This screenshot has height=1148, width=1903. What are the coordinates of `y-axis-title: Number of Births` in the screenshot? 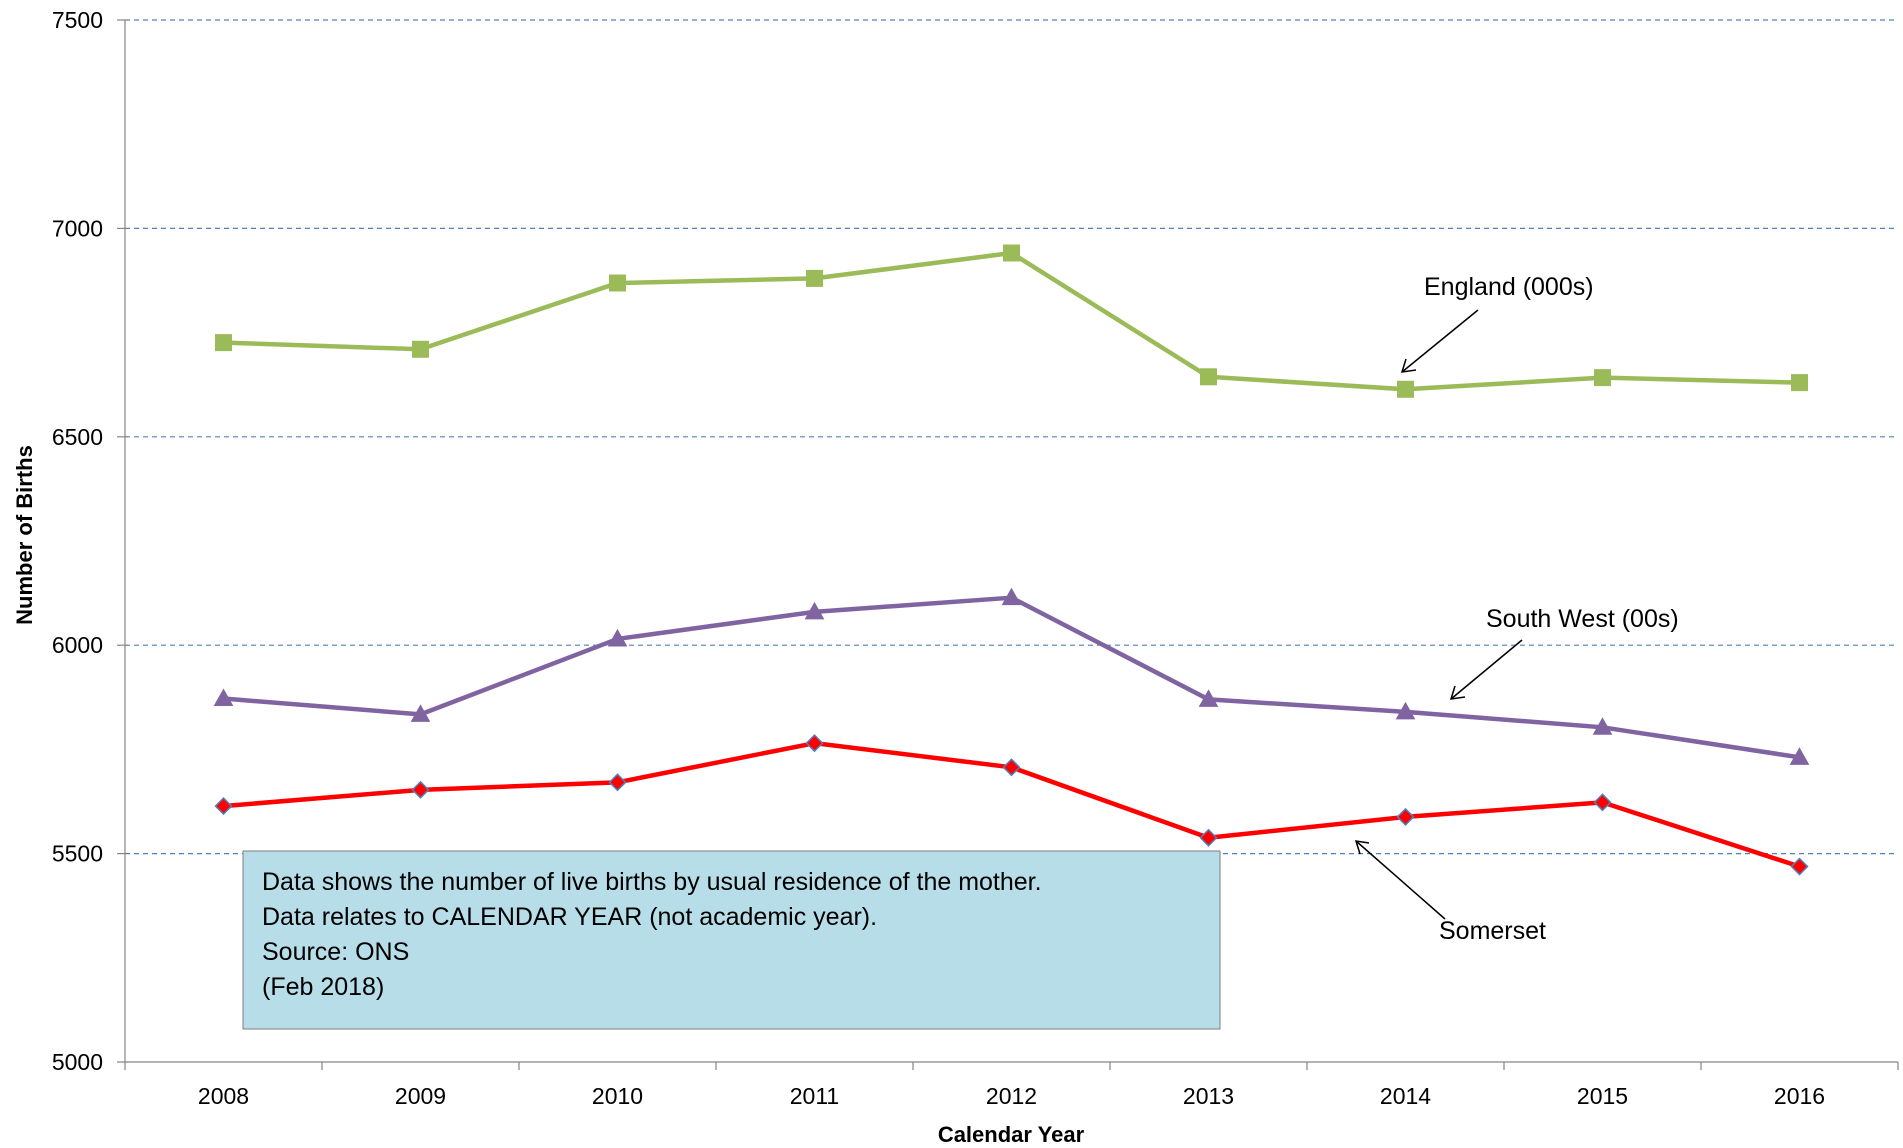 It's located at (24, 535).